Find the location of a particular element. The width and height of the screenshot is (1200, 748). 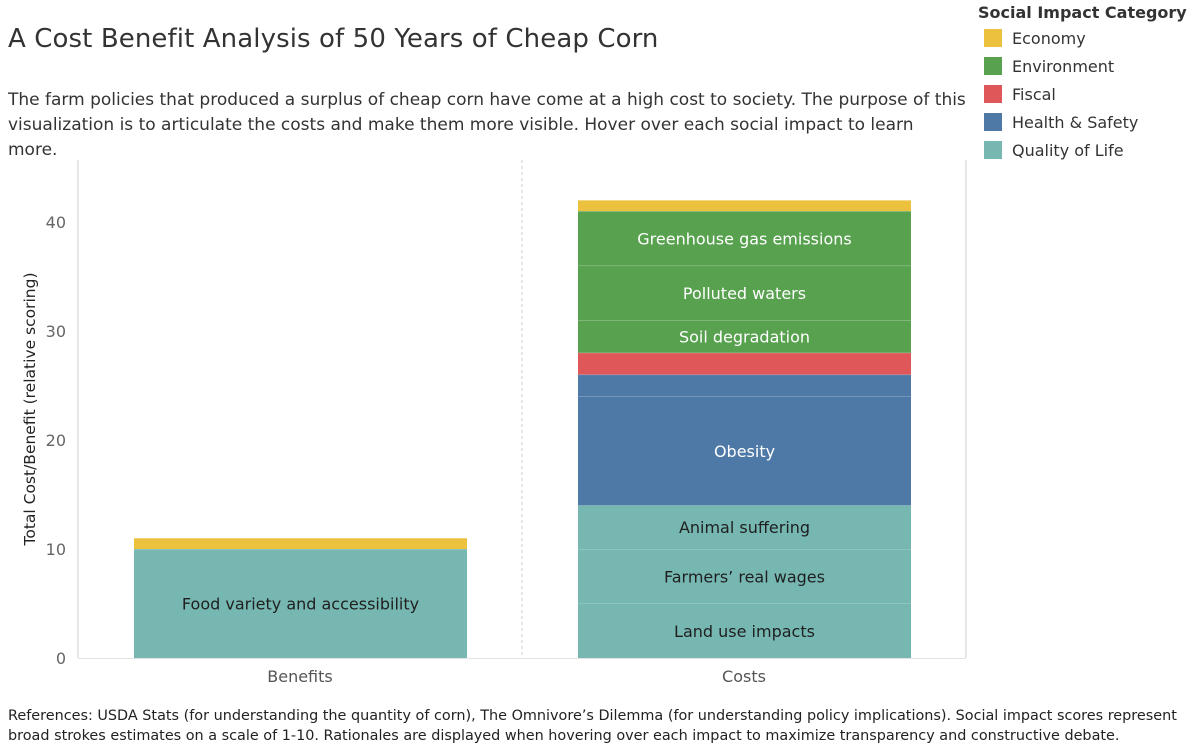

segment-label-greenhouse-gas-emissions: Greenhouse gas emissions is located at coordinates (744, 238).